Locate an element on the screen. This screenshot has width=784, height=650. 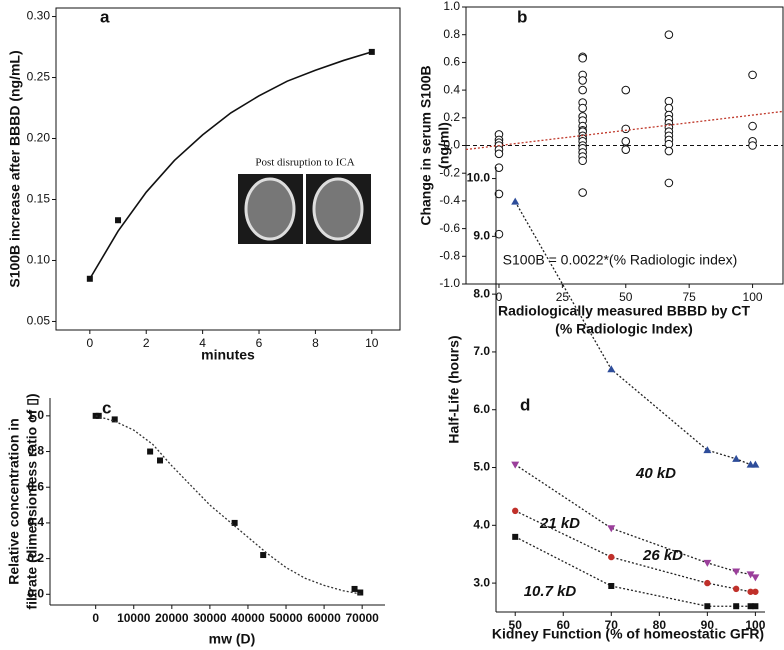
y-axis-label: Relative concentration in is located at coordinates (14, 501).